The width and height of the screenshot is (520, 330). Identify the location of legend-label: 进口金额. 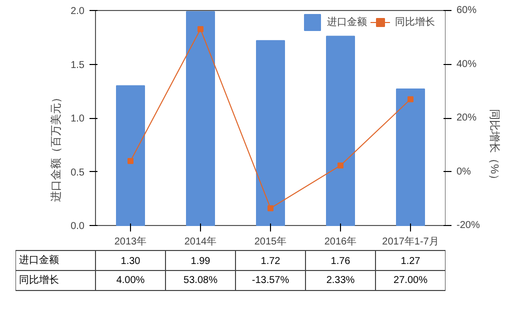
(347, 22).